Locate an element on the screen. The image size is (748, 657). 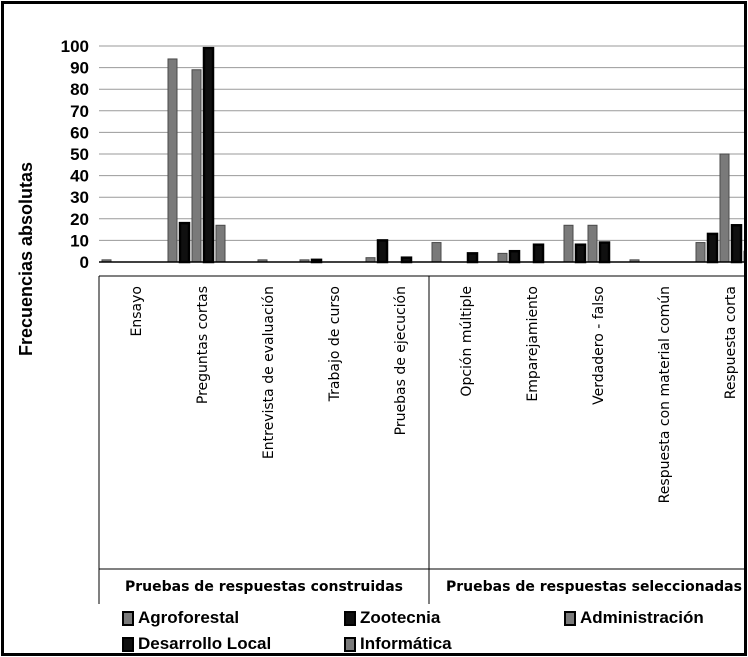
y-tick-label: 10 is located at coordinates (79, 240).